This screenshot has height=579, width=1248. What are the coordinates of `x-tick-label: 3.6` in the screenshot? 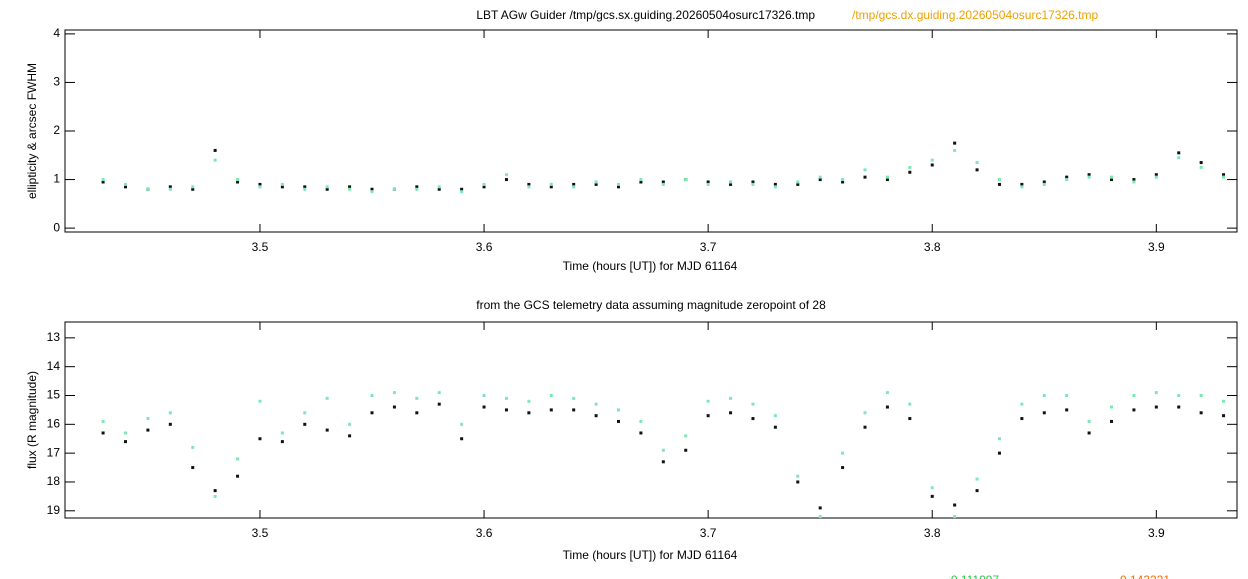 It's located at (484, 247).